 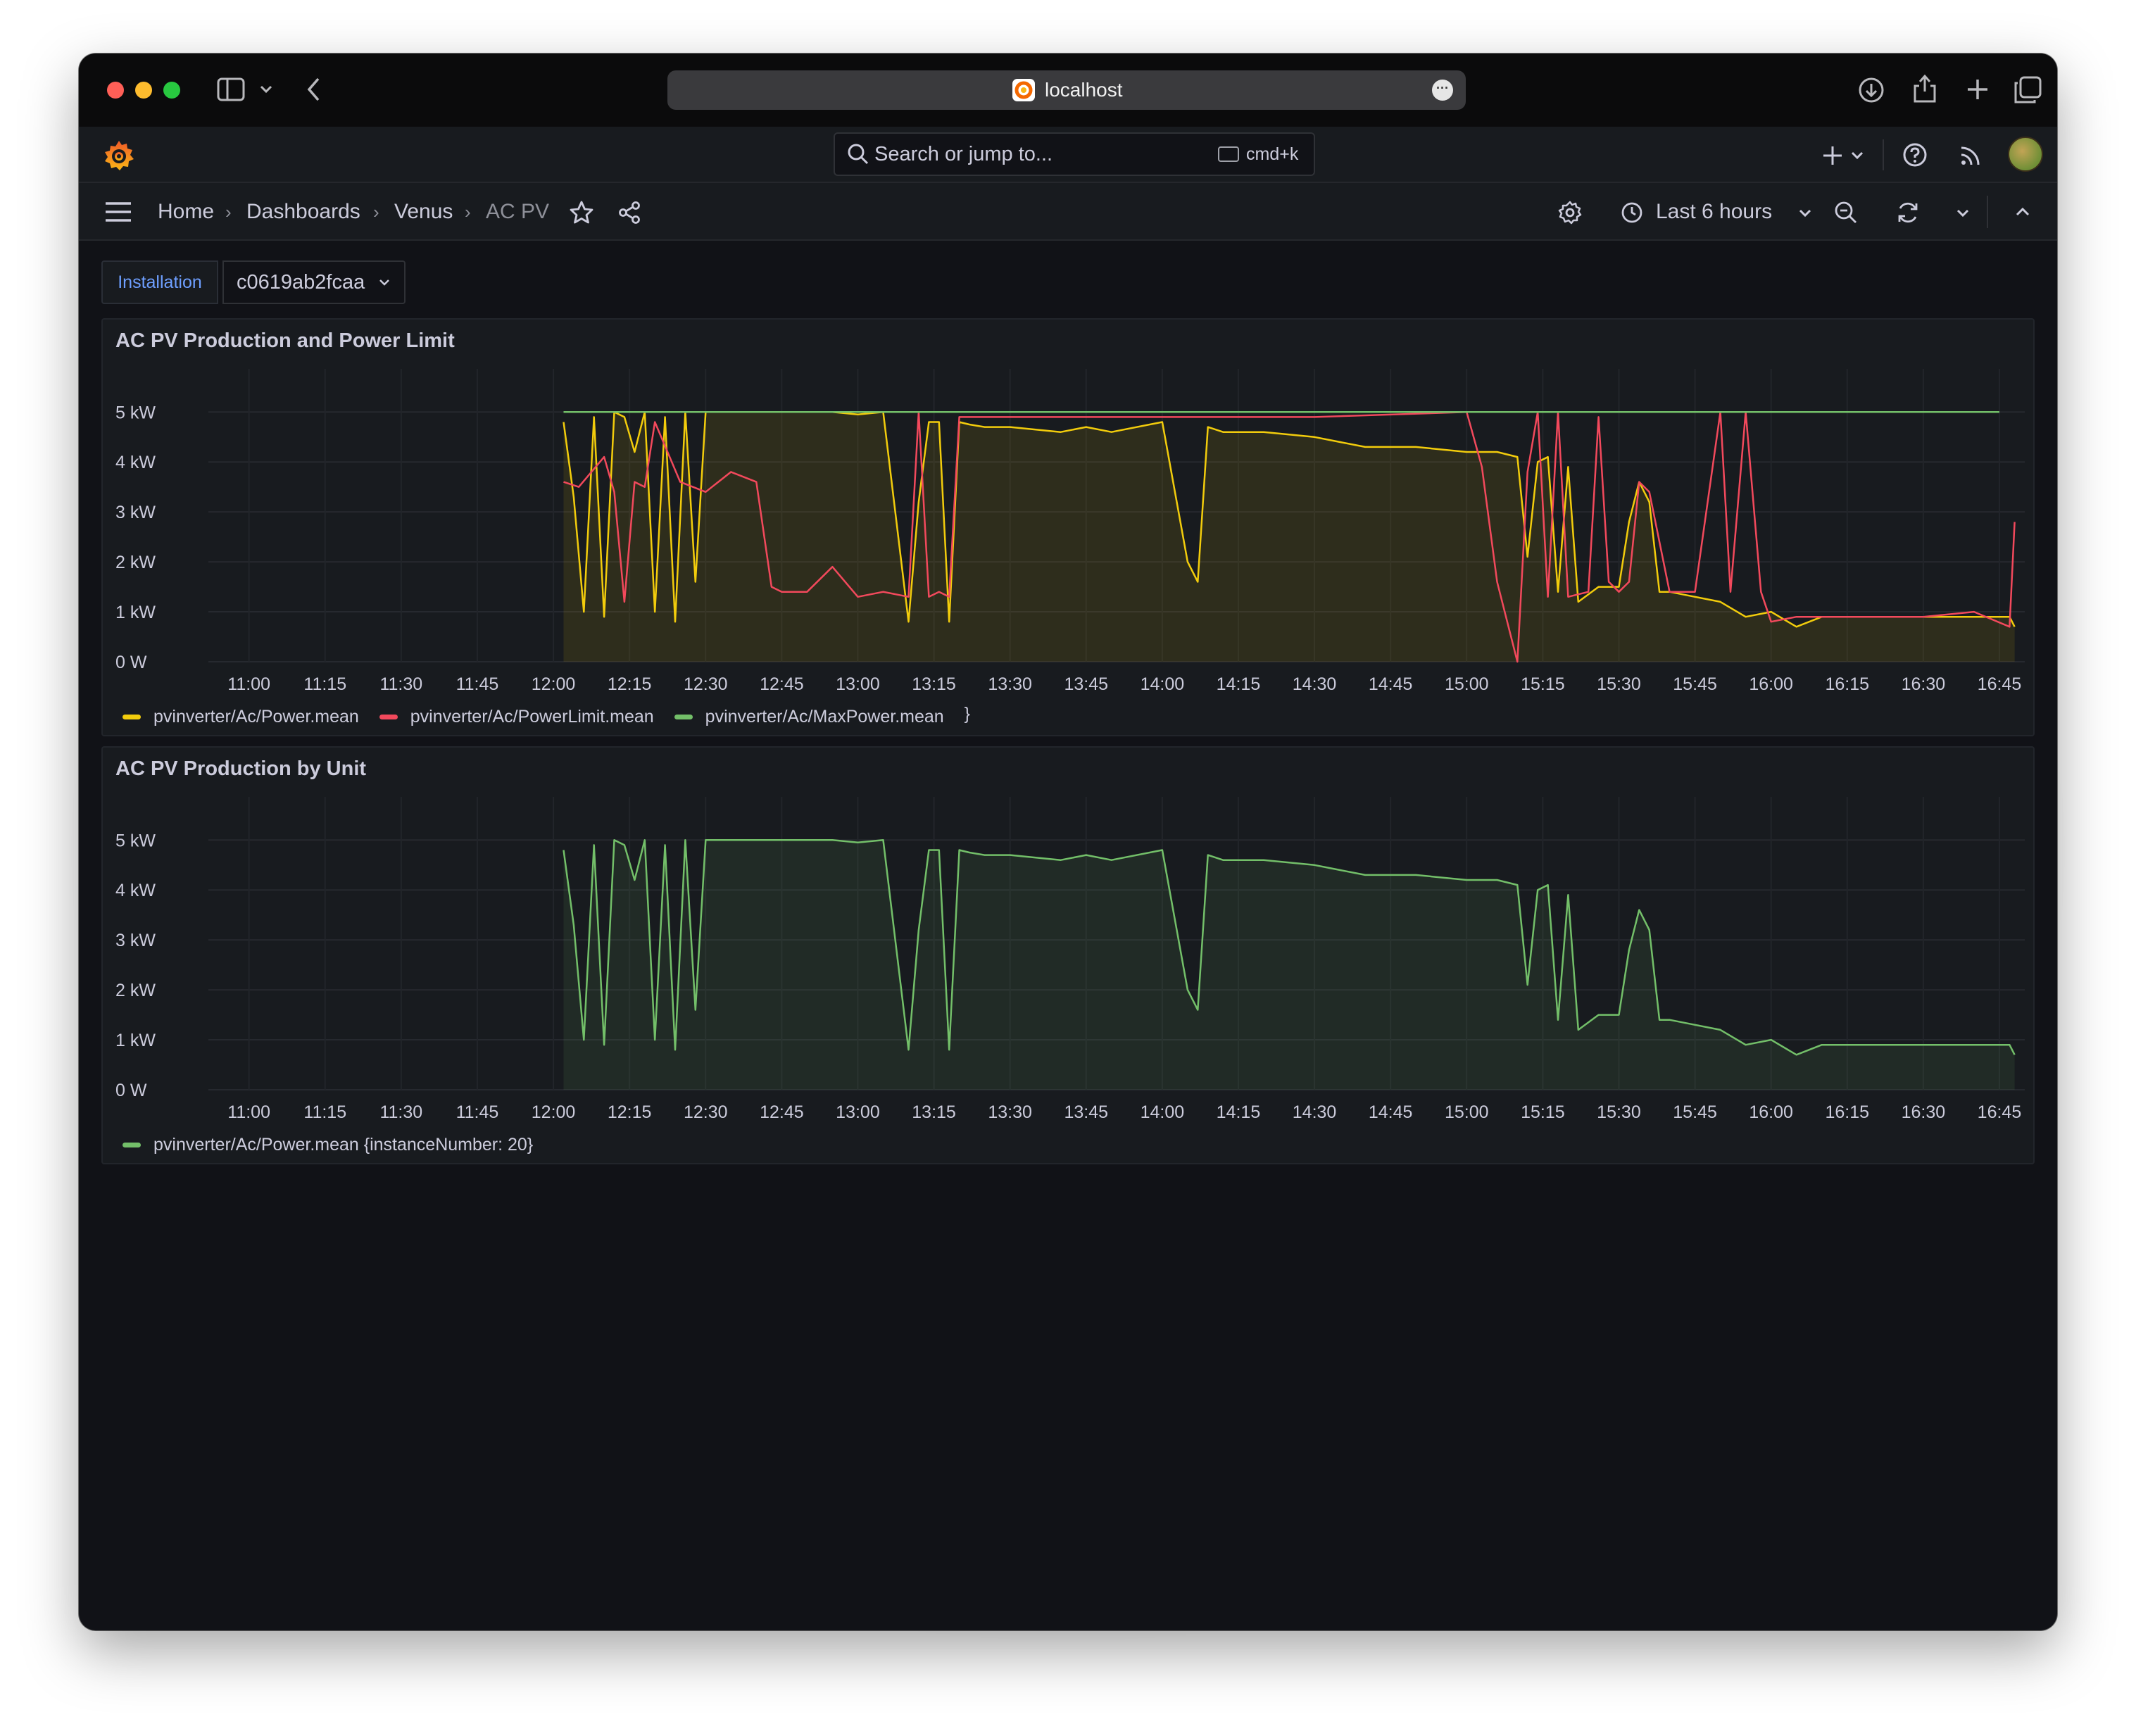 I want to click on x-tick-label: 12:15, so click(x=630, y=1112).